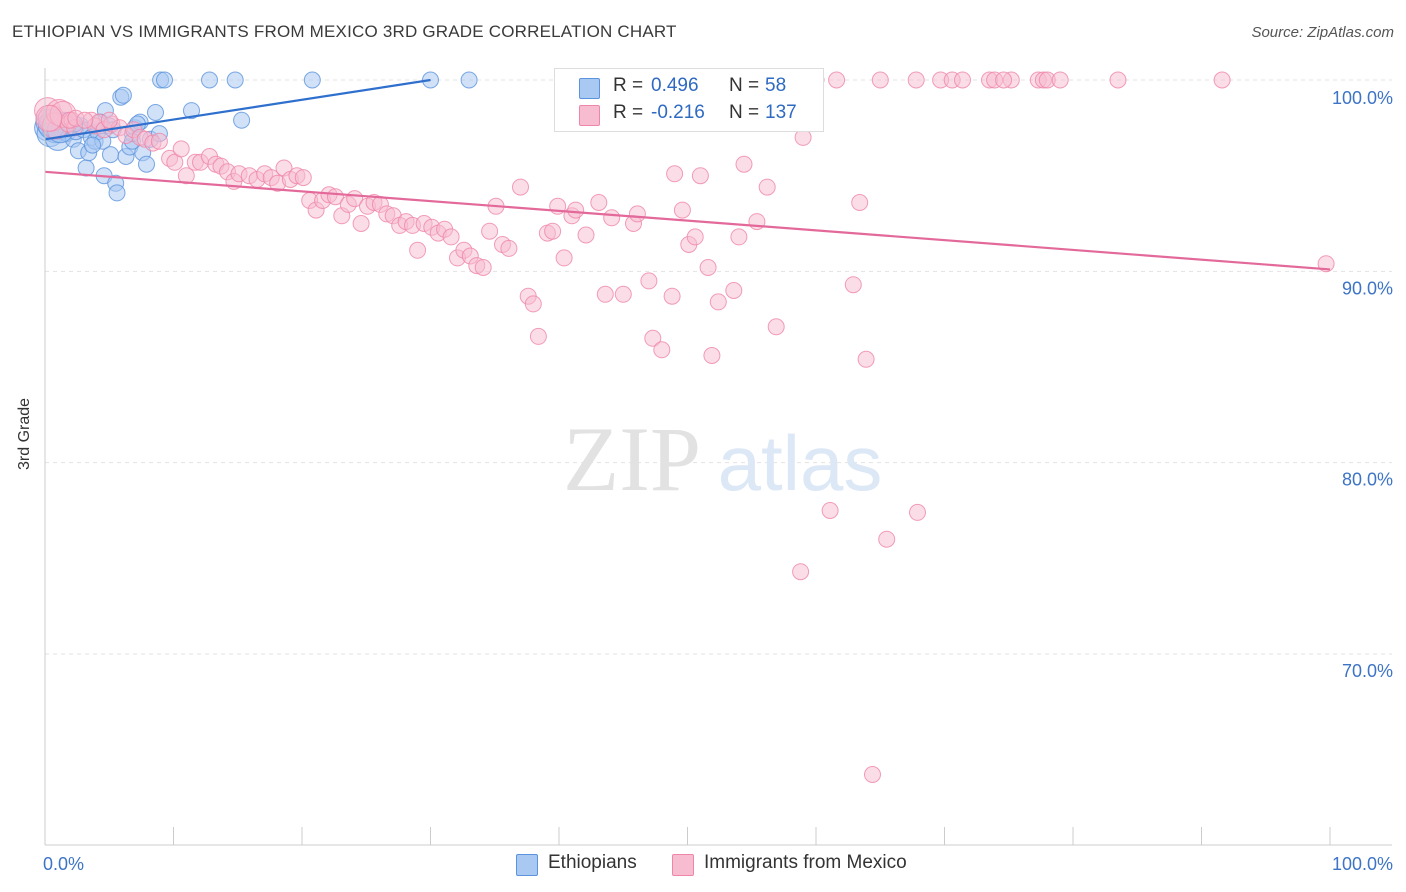  What do you see at coordinates (1362, 864) in the screenshot?
I see `x-tick-label: 100.0%` at bounding box center [1362, 864].